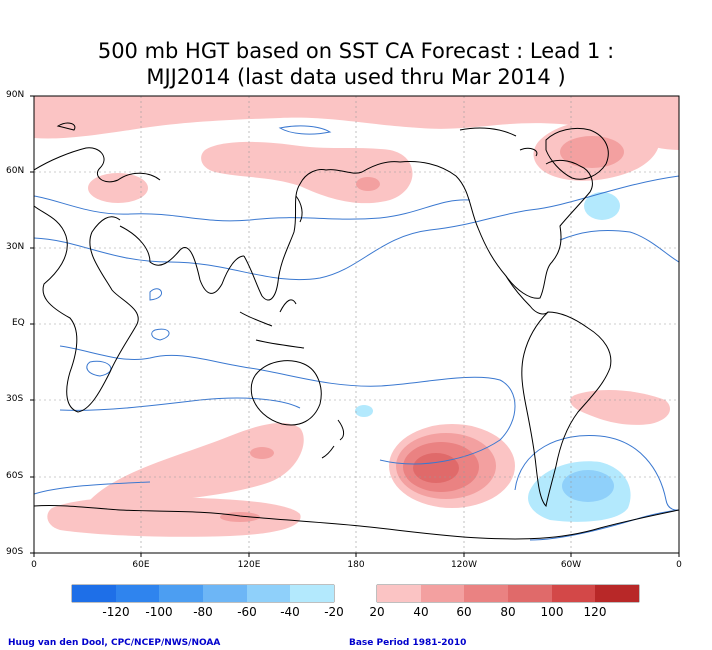 The width and height of the screenshot is (712, 650). Describe the element at coordinates (262, 453) in the screenshot. I see `south-indian-core` at that location.